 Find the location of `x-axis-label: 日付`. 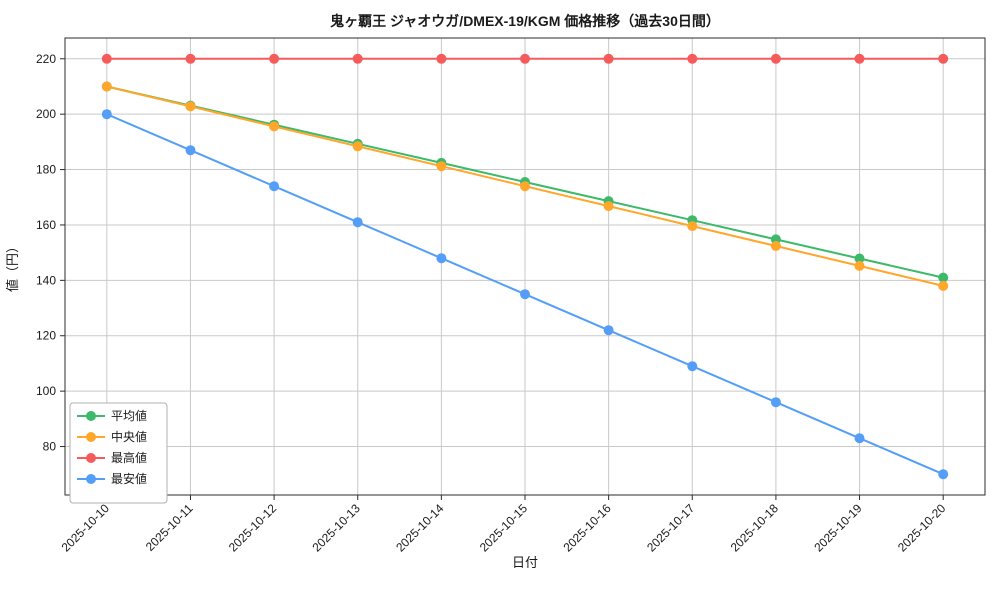

x-axis-label: 日付 is located at coordinates (525, 562).